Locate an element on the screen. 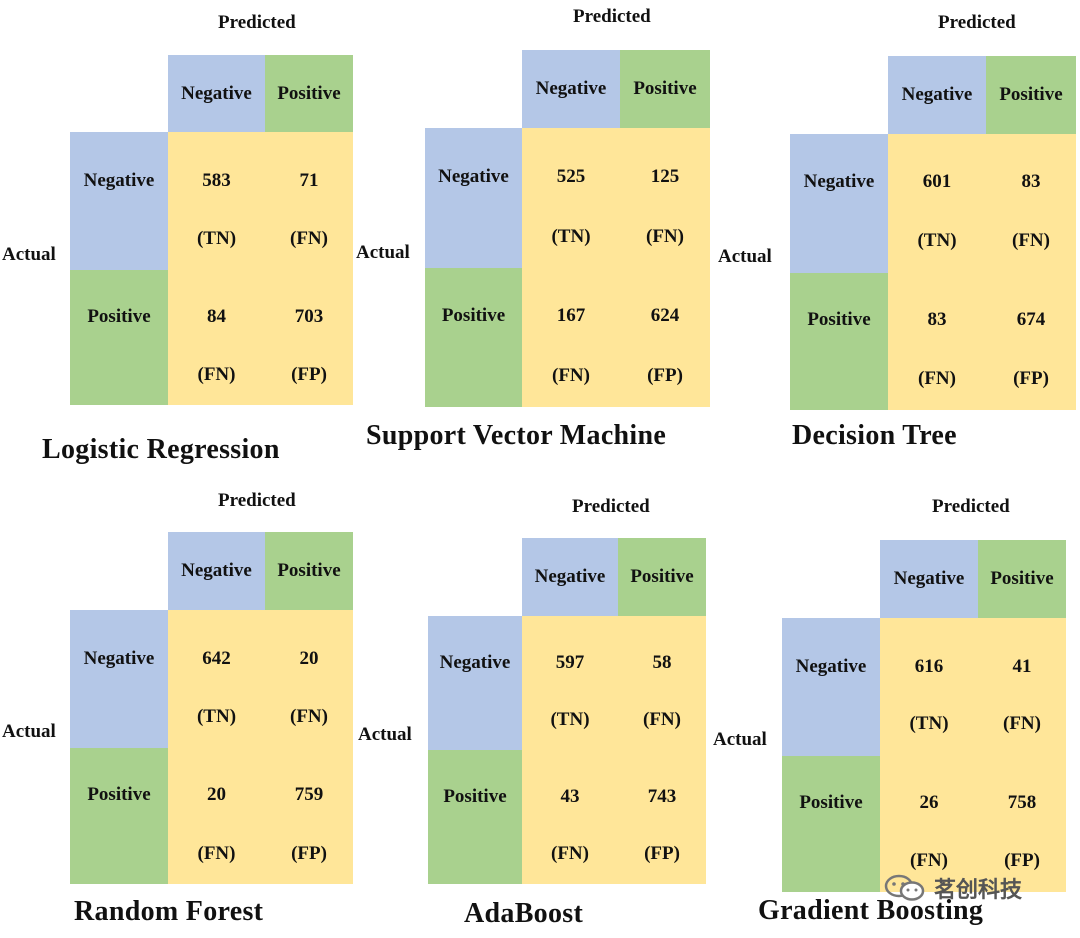  cell-value: 83 is located at coordinates (1031, 181).